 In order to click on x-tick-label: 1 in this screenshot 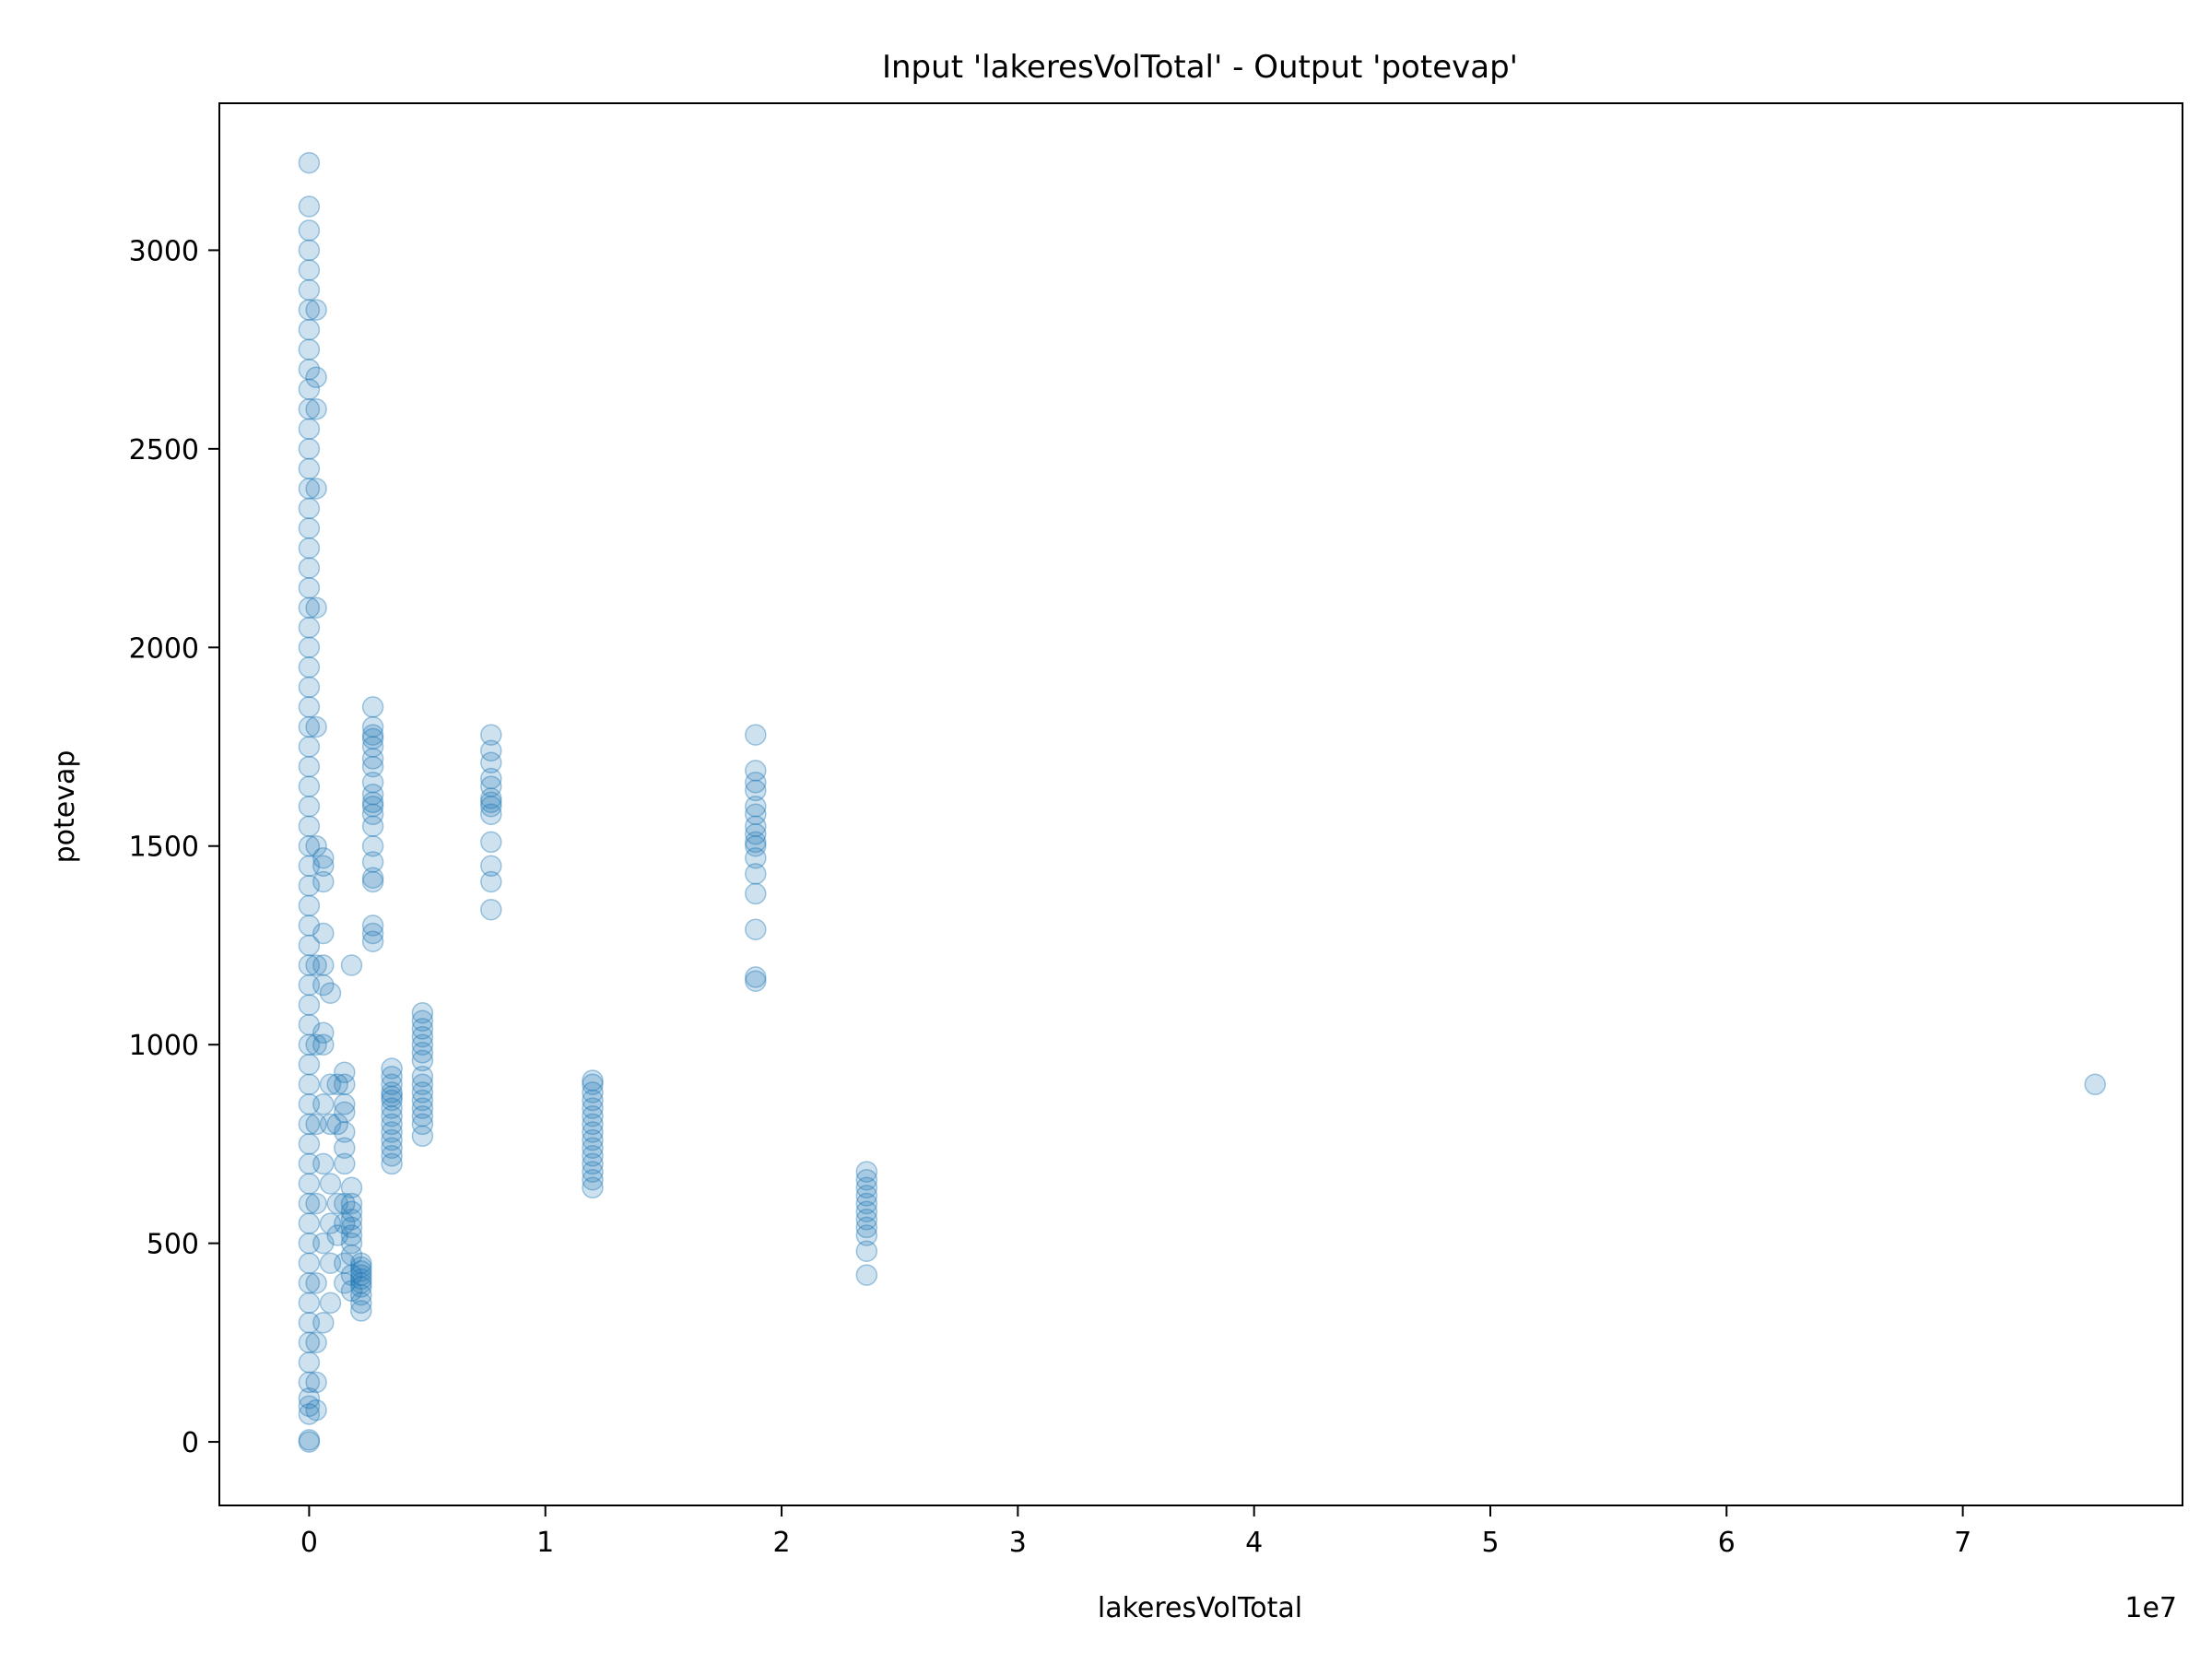, I will do `click(545, 1543)`.